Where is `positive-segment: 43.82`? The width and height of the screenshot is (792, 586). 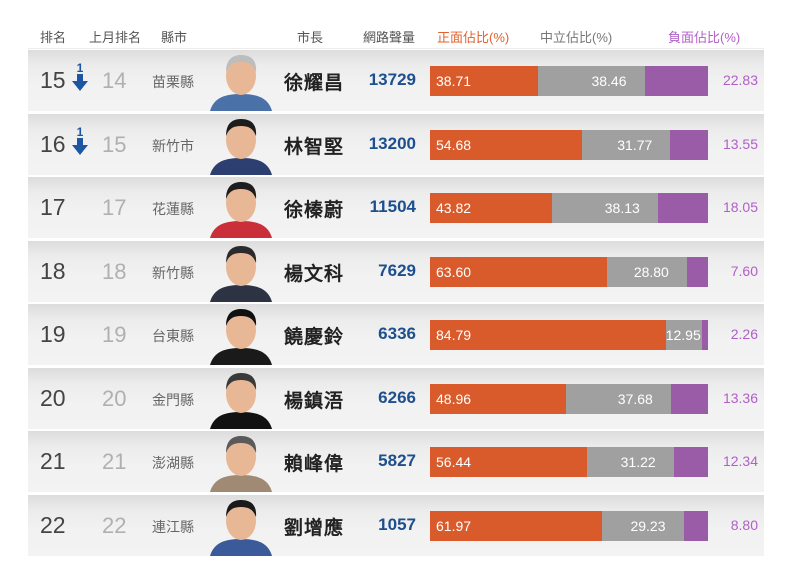 positive-segment: 43.82 is located at coordinates (491, 208).